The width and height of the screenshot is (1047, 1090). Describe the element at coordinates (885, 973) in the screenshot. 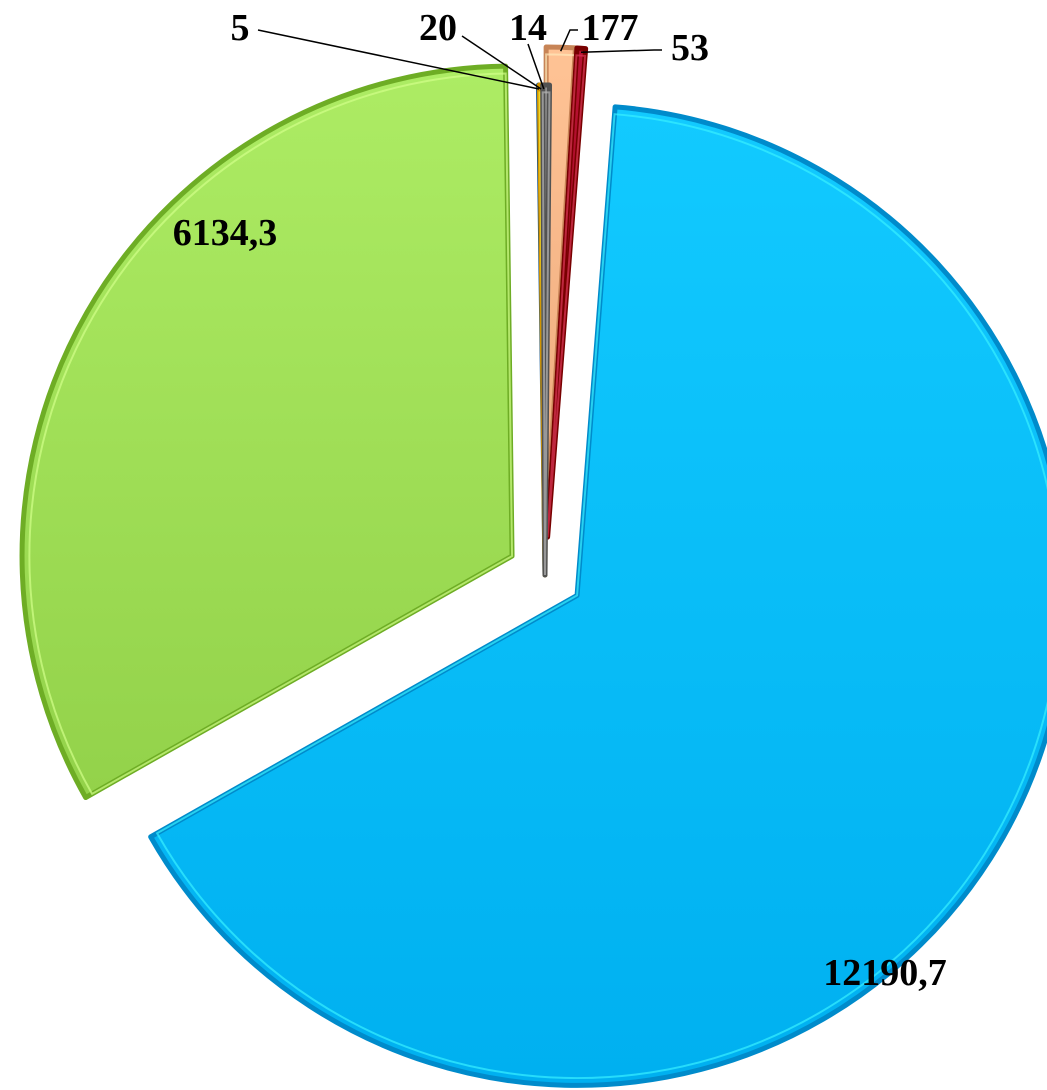

I see `slice-label-12190,7: 12190,7` at that location.